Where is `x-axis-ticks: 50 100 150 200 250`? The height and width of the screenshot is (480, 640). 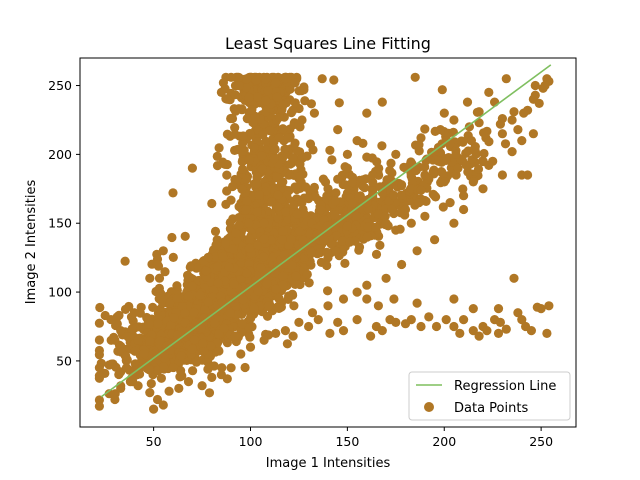 x-axis-ticks: 50 100 150 200 250 is located at coordinates (349, 438).